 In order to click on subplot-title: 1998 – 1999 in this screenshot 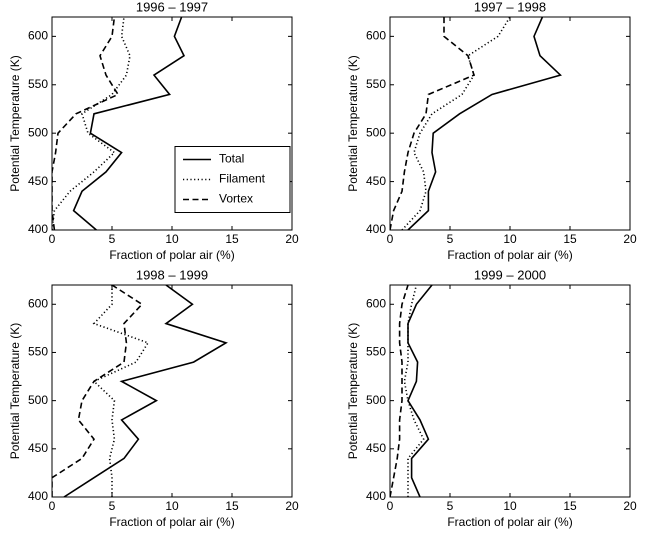, I will do `click(172, 274)`.